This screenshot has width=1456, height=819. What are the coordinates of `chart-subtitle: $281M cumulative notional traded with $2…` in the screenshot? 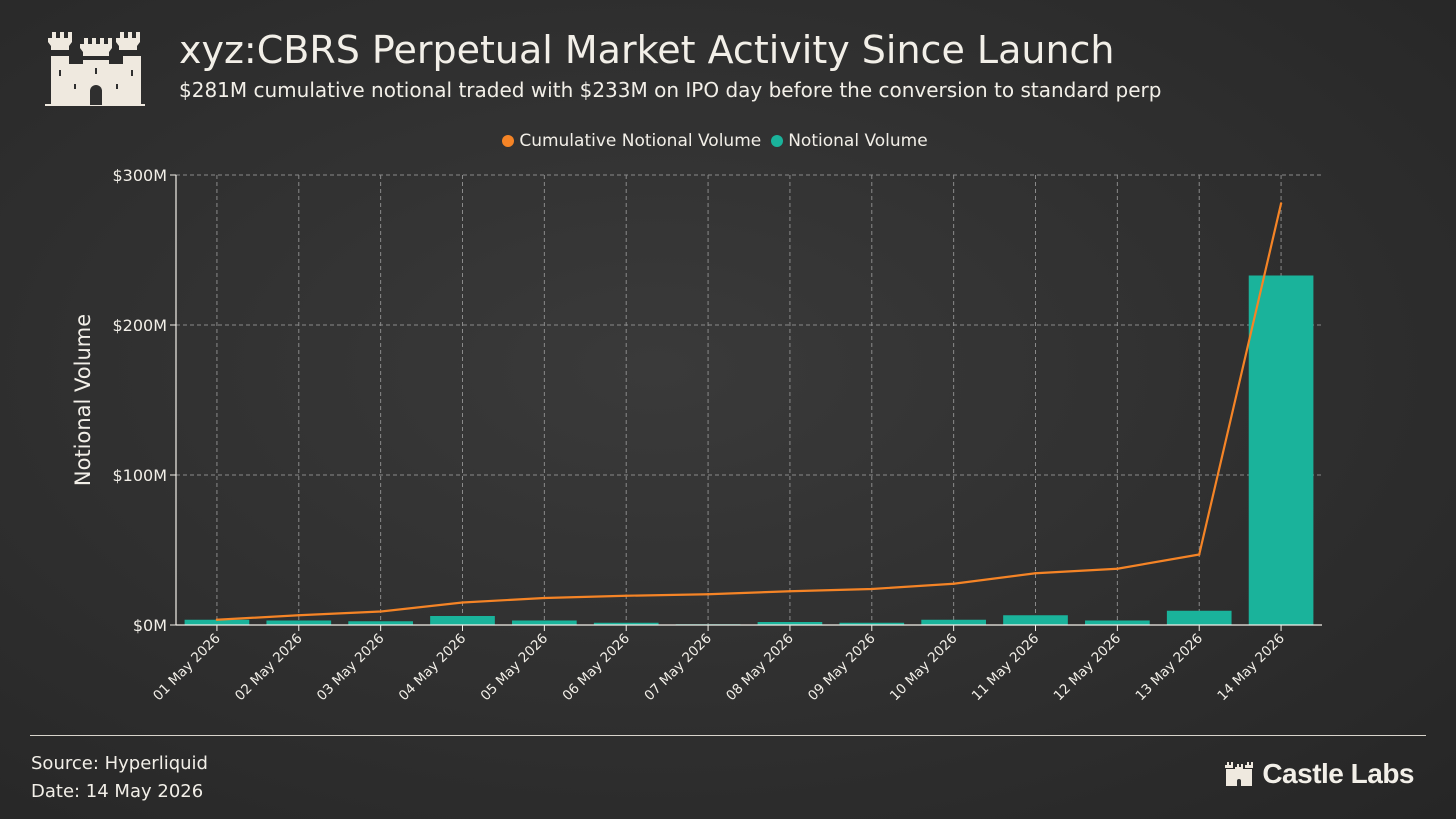 It's located at (670, 90).